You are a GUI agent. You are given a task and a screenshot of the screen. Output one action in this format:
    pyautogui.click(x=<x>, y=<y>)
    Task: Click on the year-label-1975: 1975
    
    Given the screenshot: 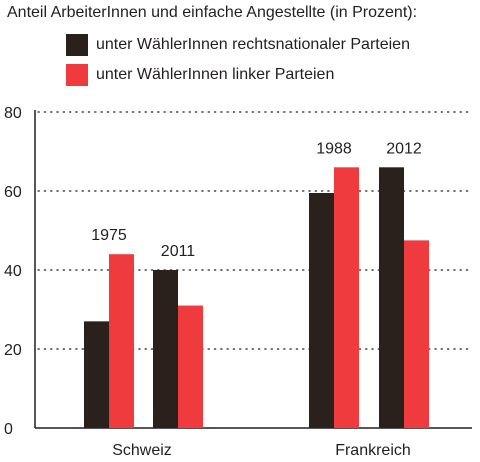 What is the action you would take?
    pyautogui.click(x=109, y=235)
    